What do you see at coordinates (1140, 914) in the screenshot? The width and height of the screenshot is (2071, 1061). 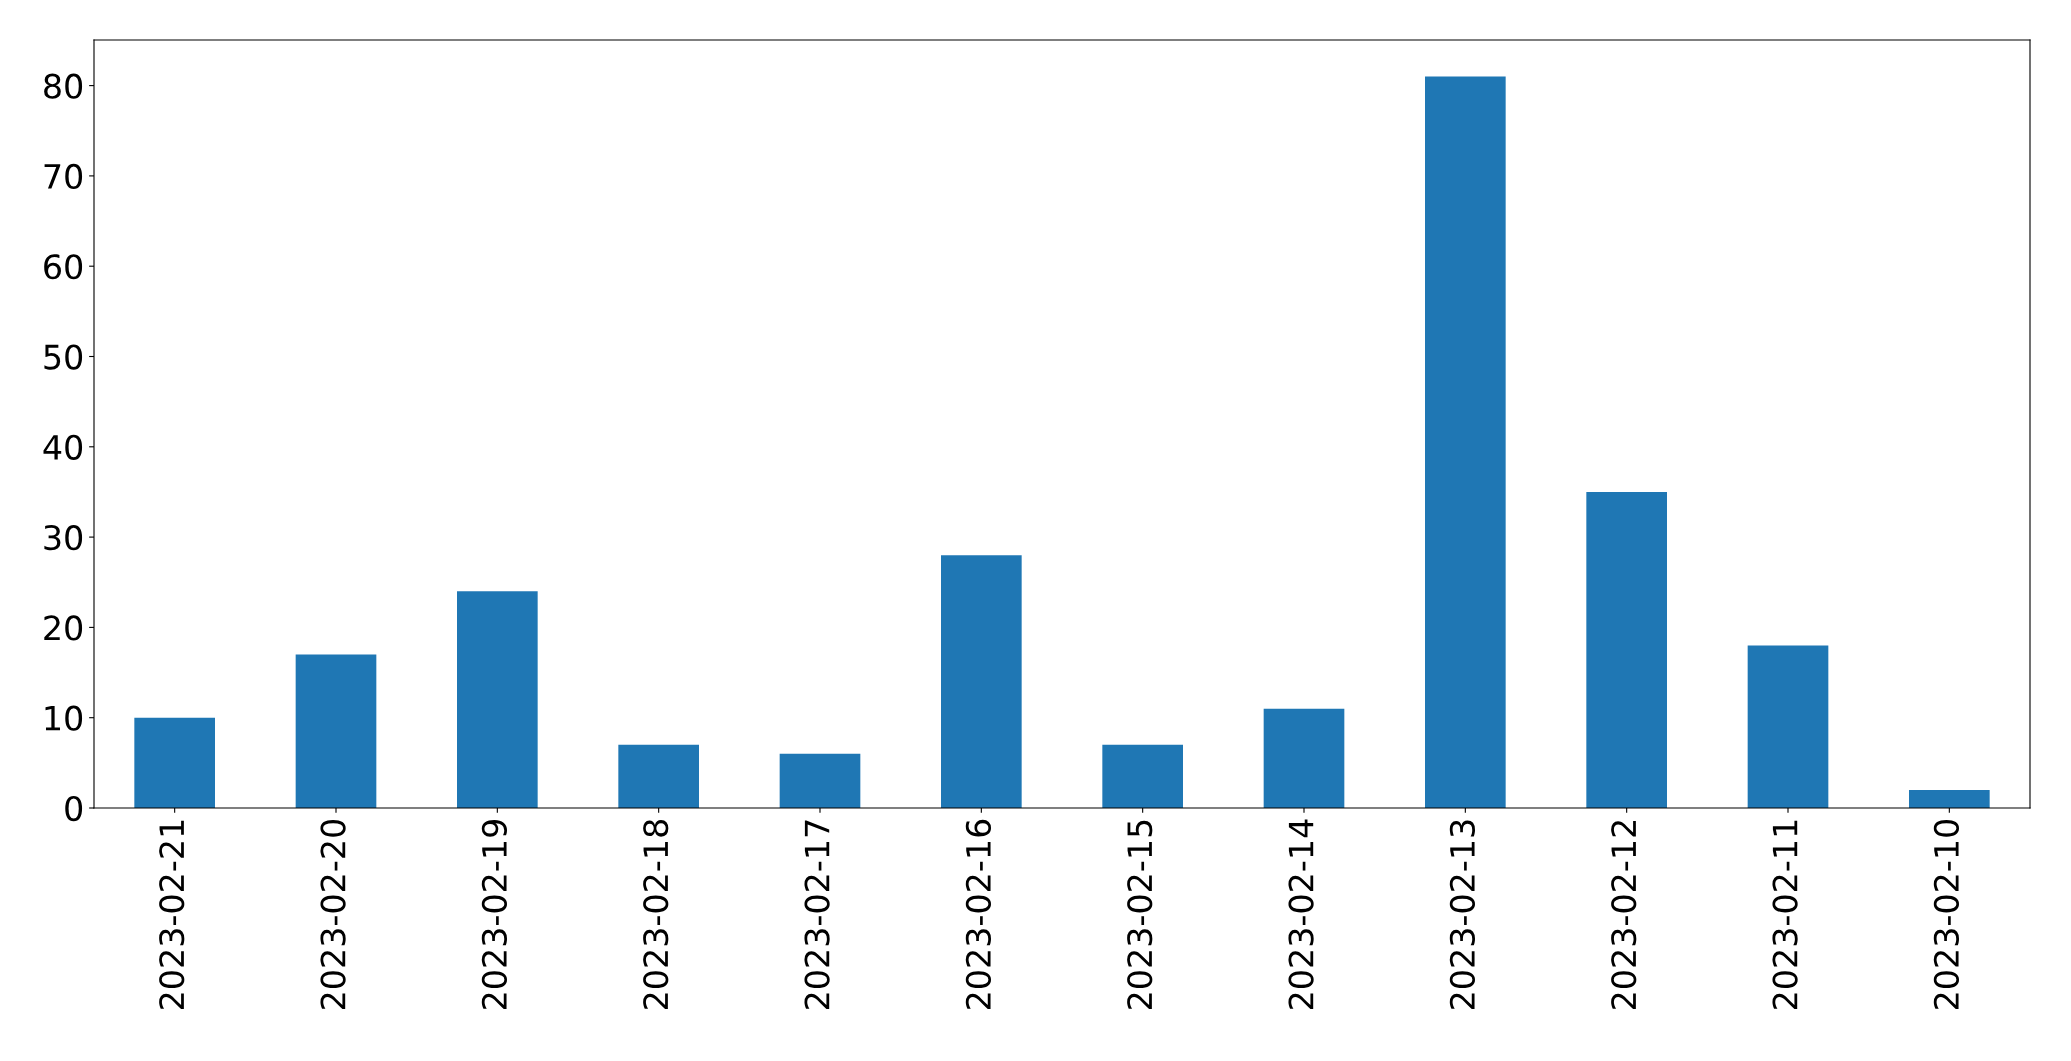 I see `x-tick-label: 2023-02-15` at bounding box center [1140, 914].